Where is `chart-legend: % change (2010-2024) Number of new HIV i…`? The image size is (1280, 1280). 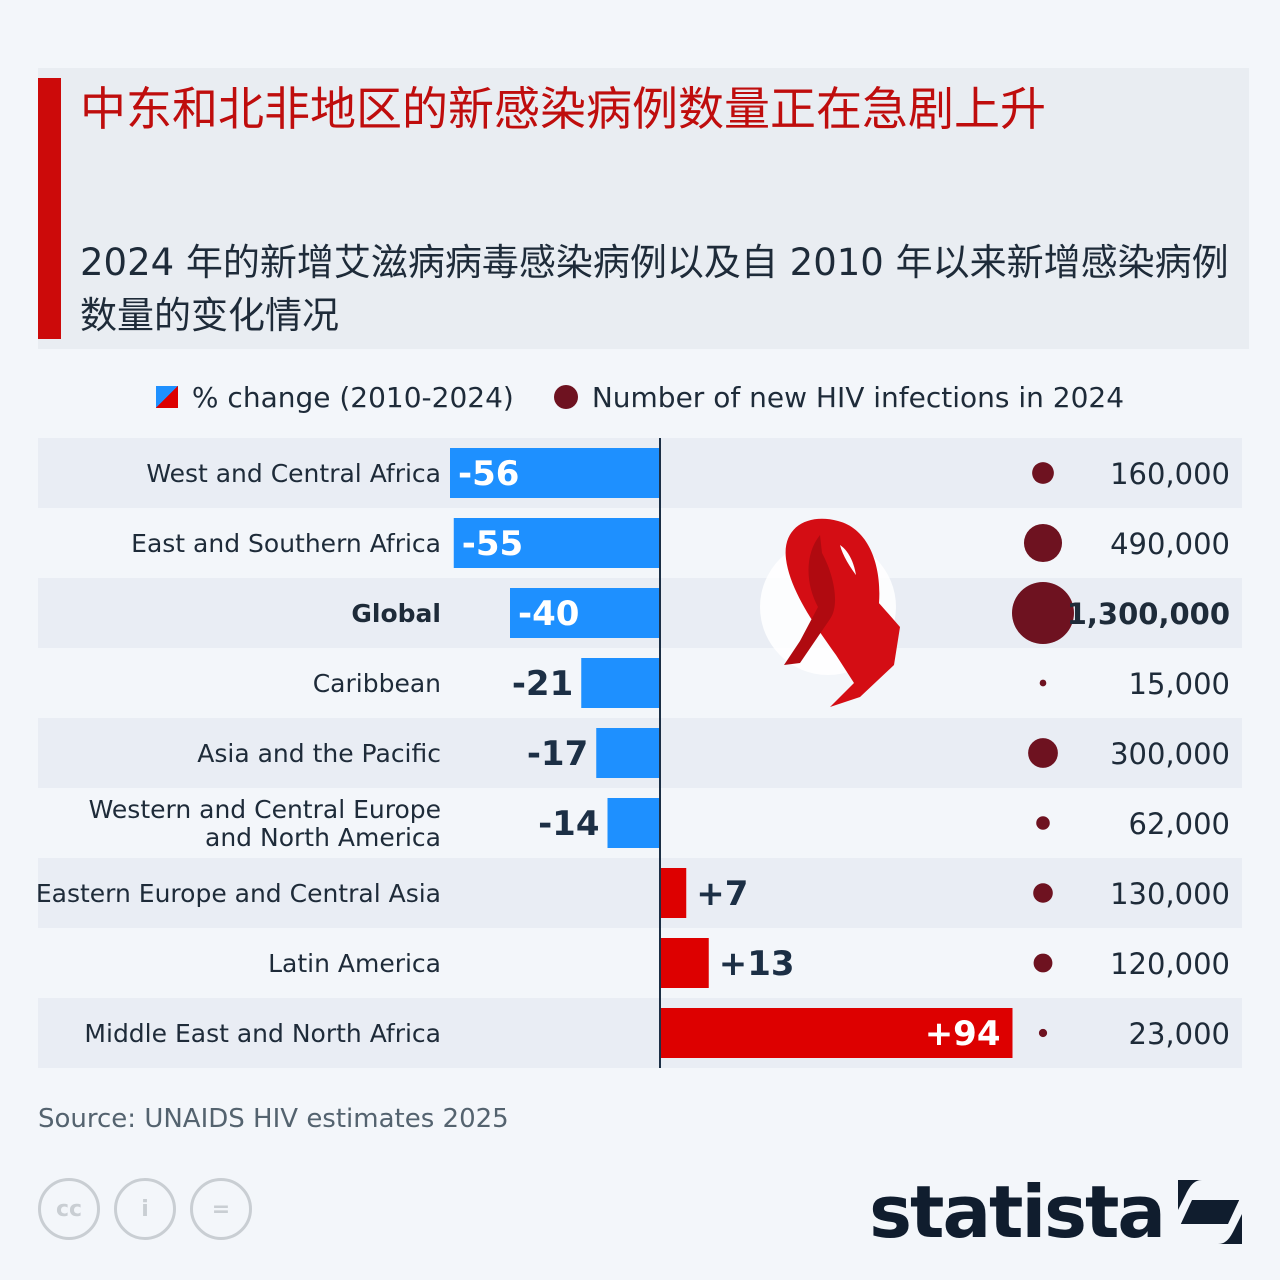 chart-legend: % change (2010-2024) Number of new HIV i… is located at coordinates (640, 397).